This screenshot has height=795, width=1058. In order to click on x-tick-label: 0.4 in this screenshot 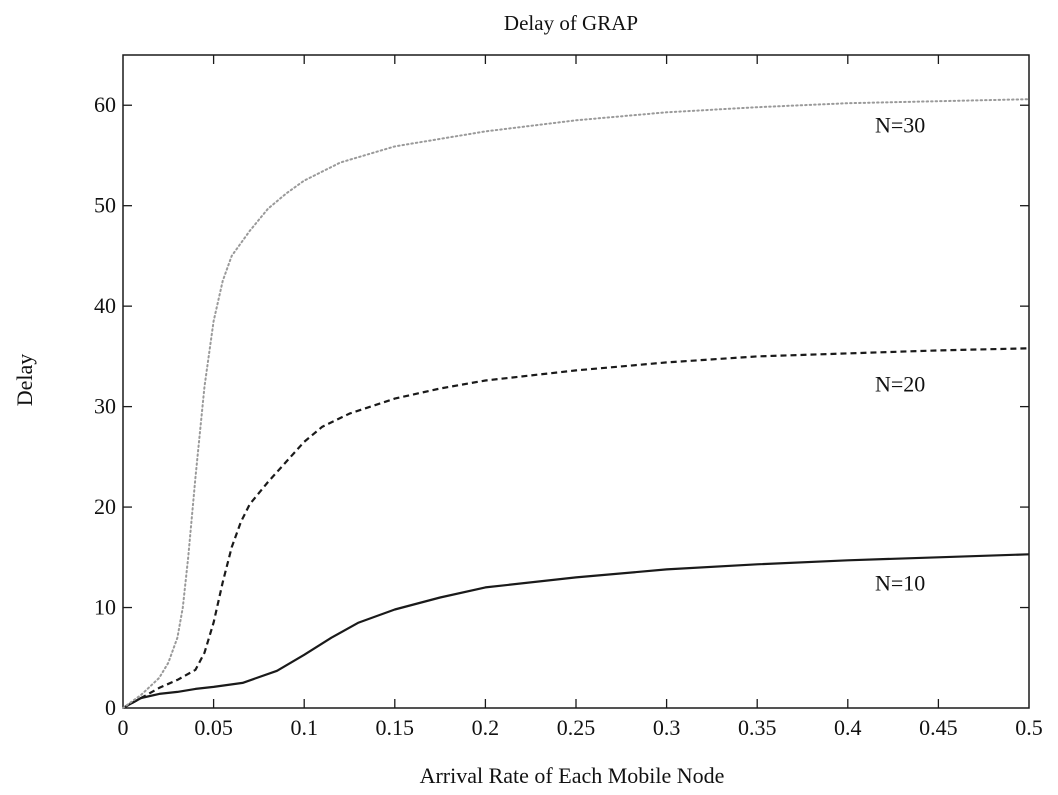, I will do `click(848, 727)`.